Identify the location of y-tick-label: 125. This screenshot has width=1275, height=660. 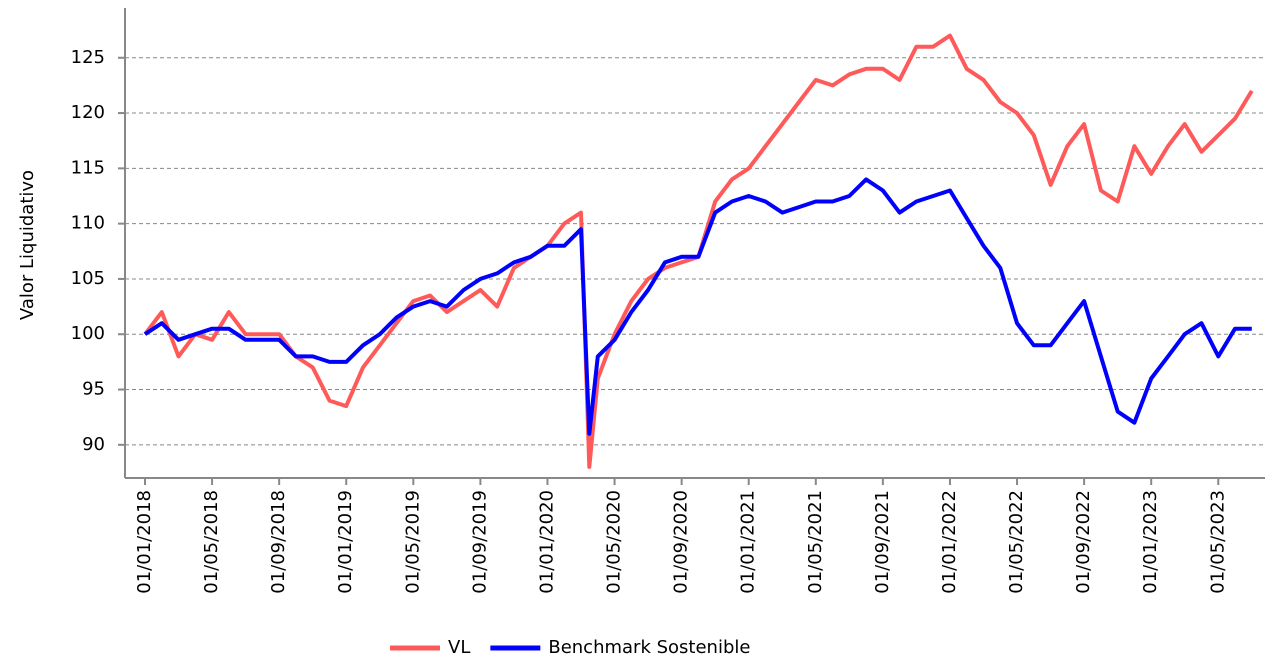
(88, 57).